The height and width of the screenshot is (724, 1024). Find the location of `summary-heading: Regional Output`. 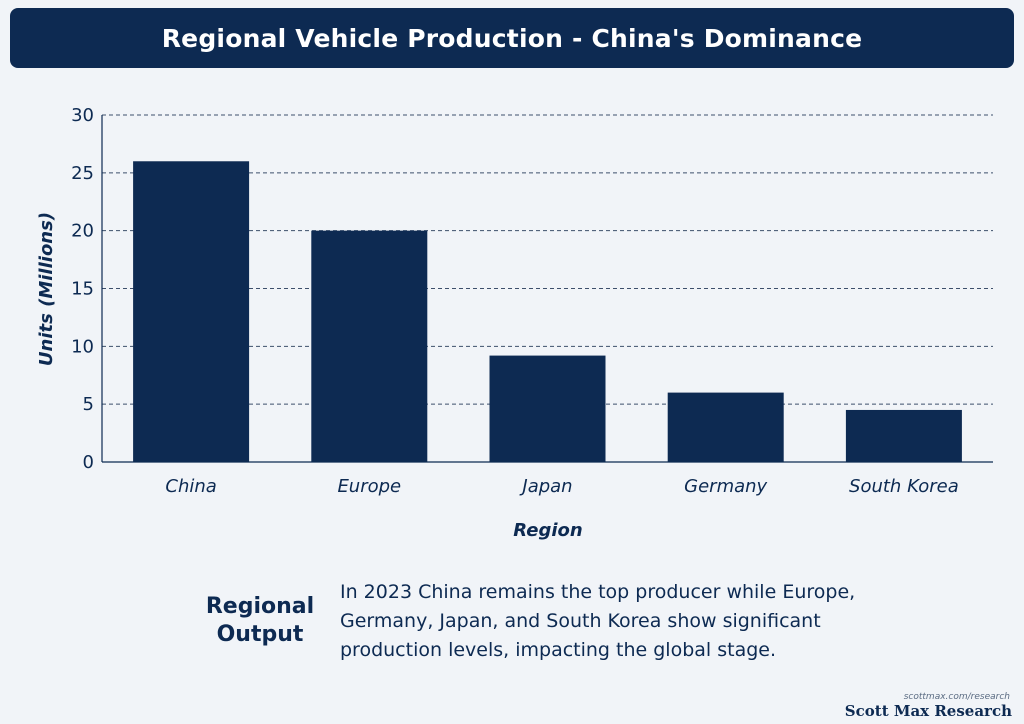

summary-heading: Regional Output is located at coordinates (260, 620).